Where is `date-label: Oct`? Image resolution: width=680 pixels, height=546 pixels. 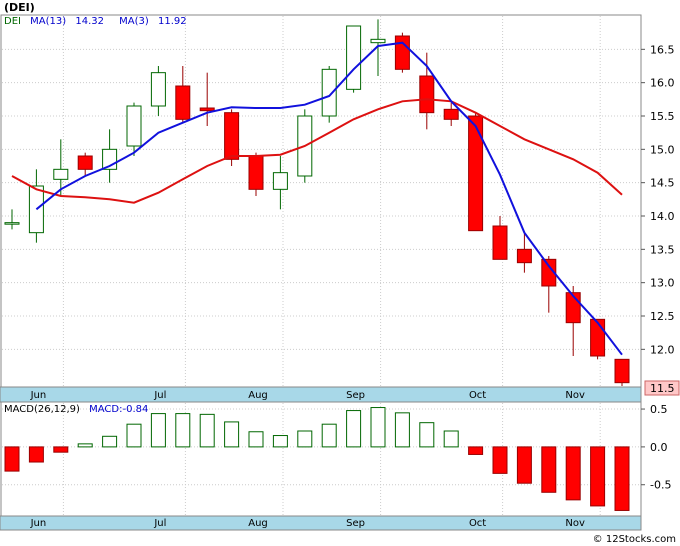
date-label: Oct is located at coordinates (477, 395).